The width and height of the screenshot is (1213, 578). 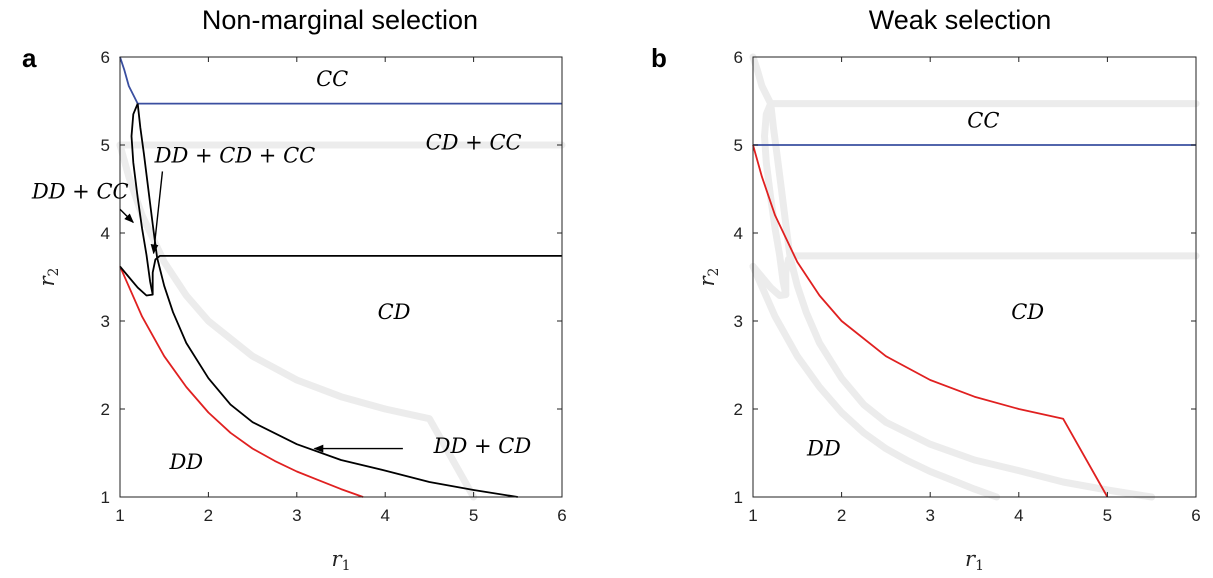 I want to click on chart-title: Non-marginal selection, so click(x=340, y=20).